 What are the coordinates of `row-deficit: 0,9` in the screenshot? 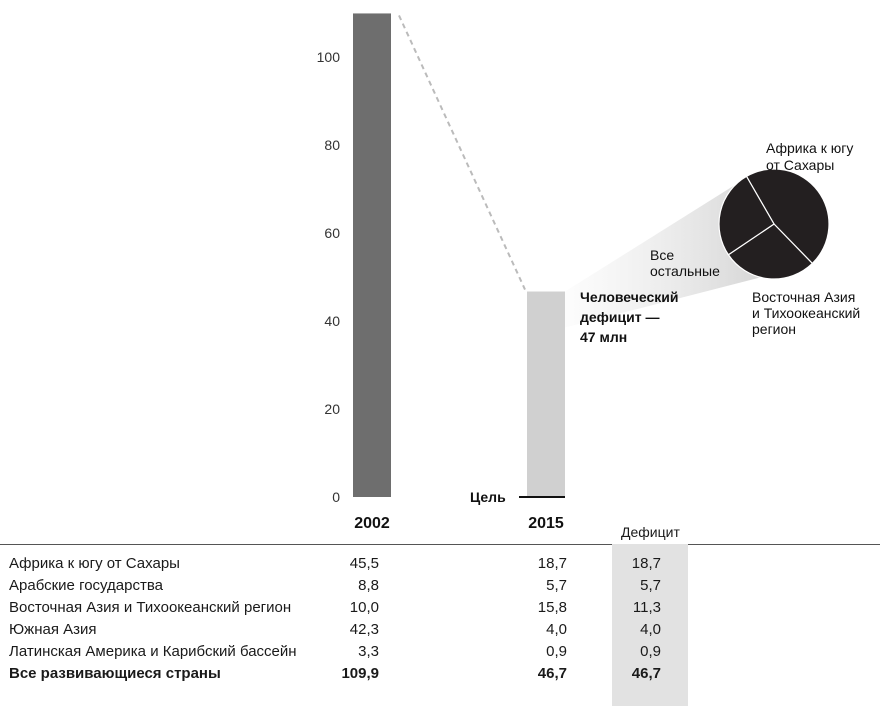 It's located at (650, 651).